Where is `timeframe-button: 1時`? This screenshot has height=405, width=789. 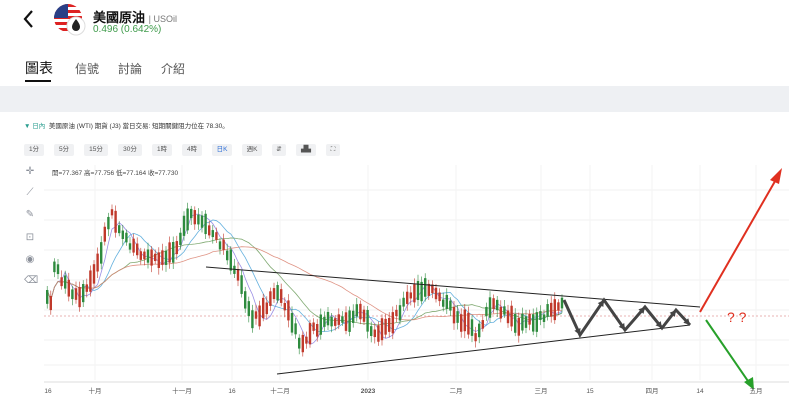
timeframe-button: 1時 is located at coordinates (162, 150).